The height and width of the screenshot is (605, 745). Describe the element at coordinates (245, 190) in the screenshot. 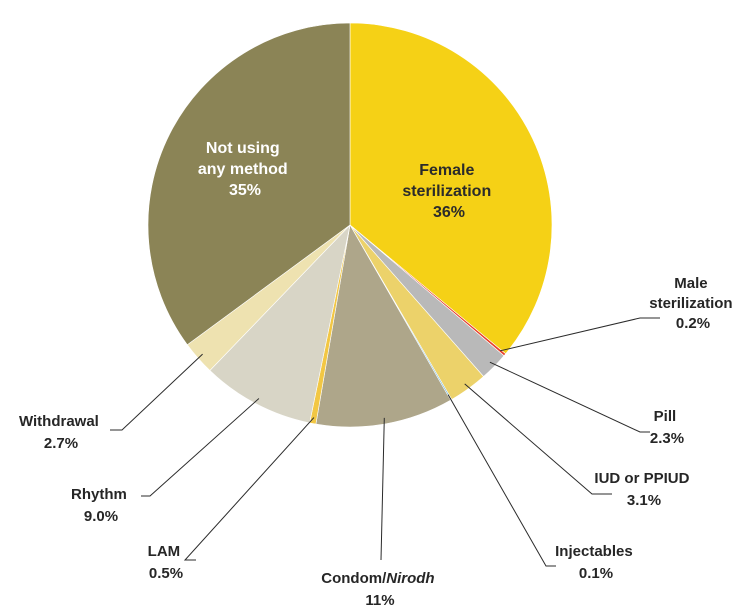

I see `label-not-using-value: 35%` at that location.